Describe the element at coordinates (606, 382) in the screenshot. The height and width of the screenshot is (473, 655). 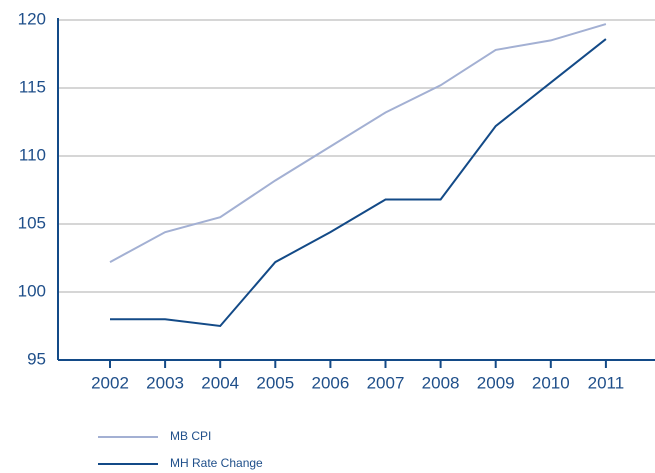
I see `x-tick-label: 2011` at that location.